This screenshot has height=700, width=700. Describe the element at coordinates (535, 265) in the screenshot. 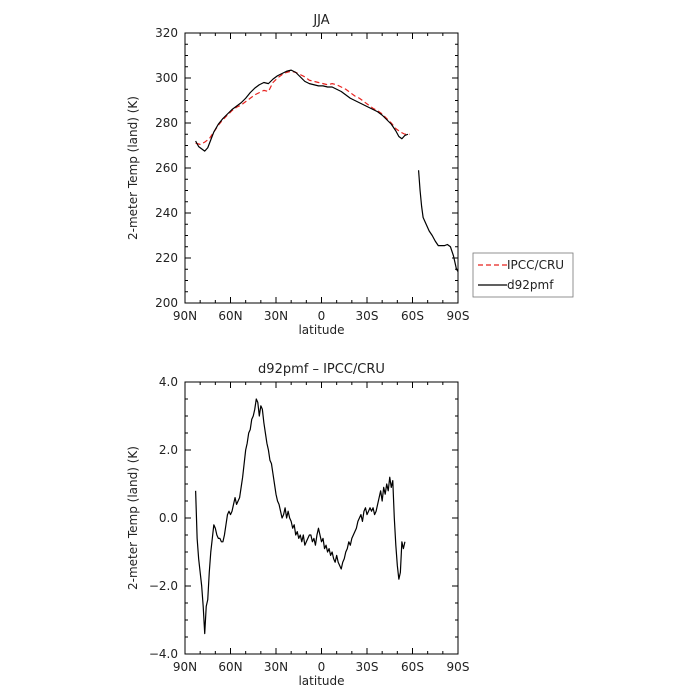

I see `legend-label-ipcc-cru: IPCC/CRU` at that location.